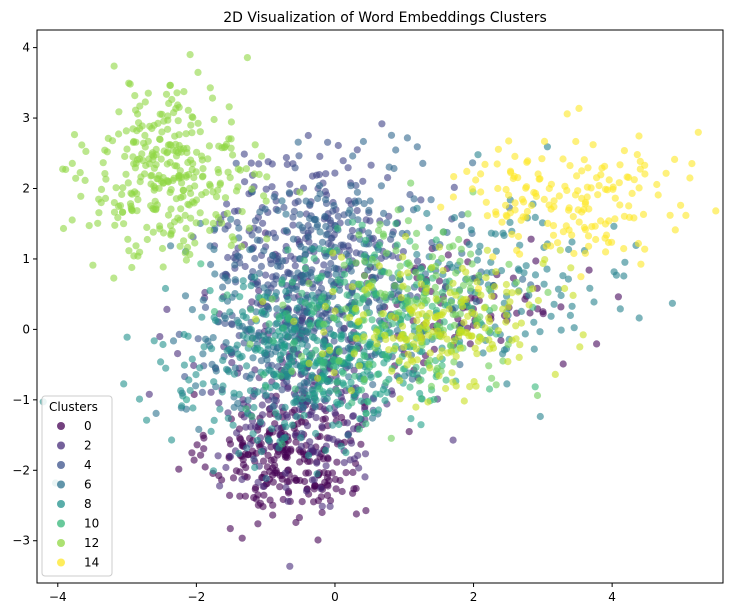 The height and width of the screenshot is (610, 738). Describe the element at coordinates (26, 48) in the screenshot. I see `y-tick-label: 4` at that location.